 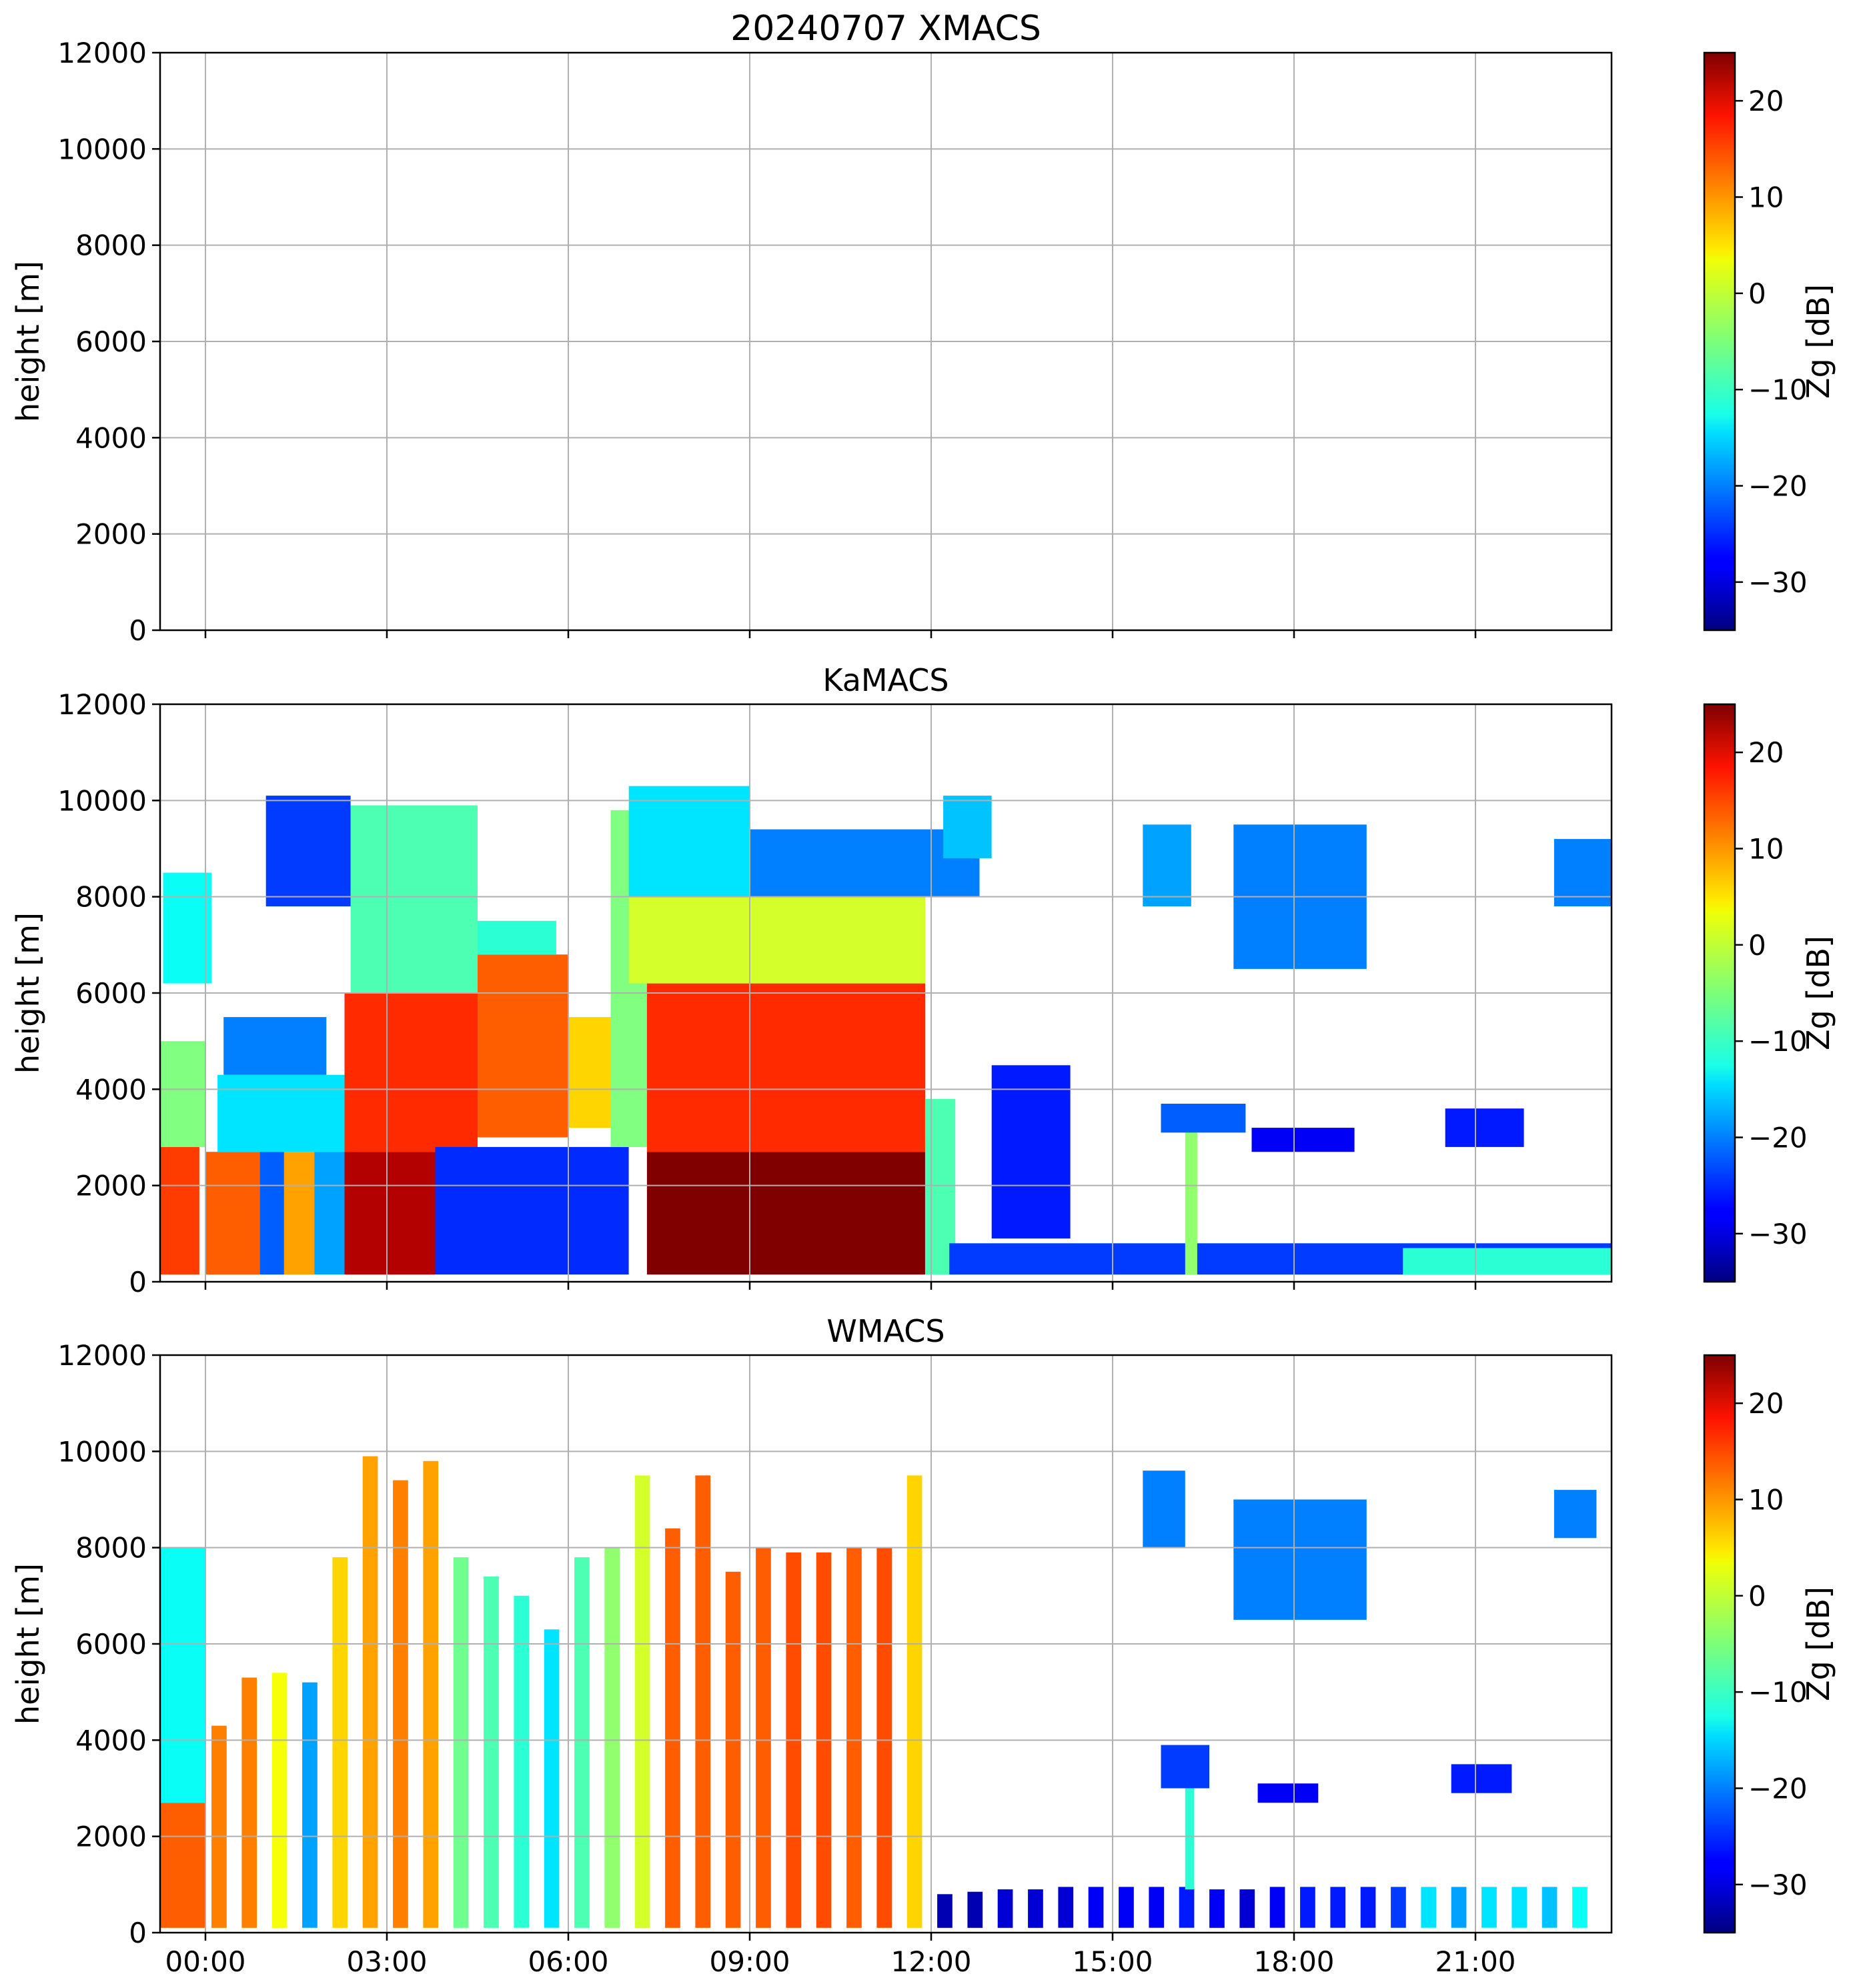 What do you see at coordinates (1112, 1961) in the screenshot?
I see `x-tick-label: 15:00` at bounding box center [1112, 1961].